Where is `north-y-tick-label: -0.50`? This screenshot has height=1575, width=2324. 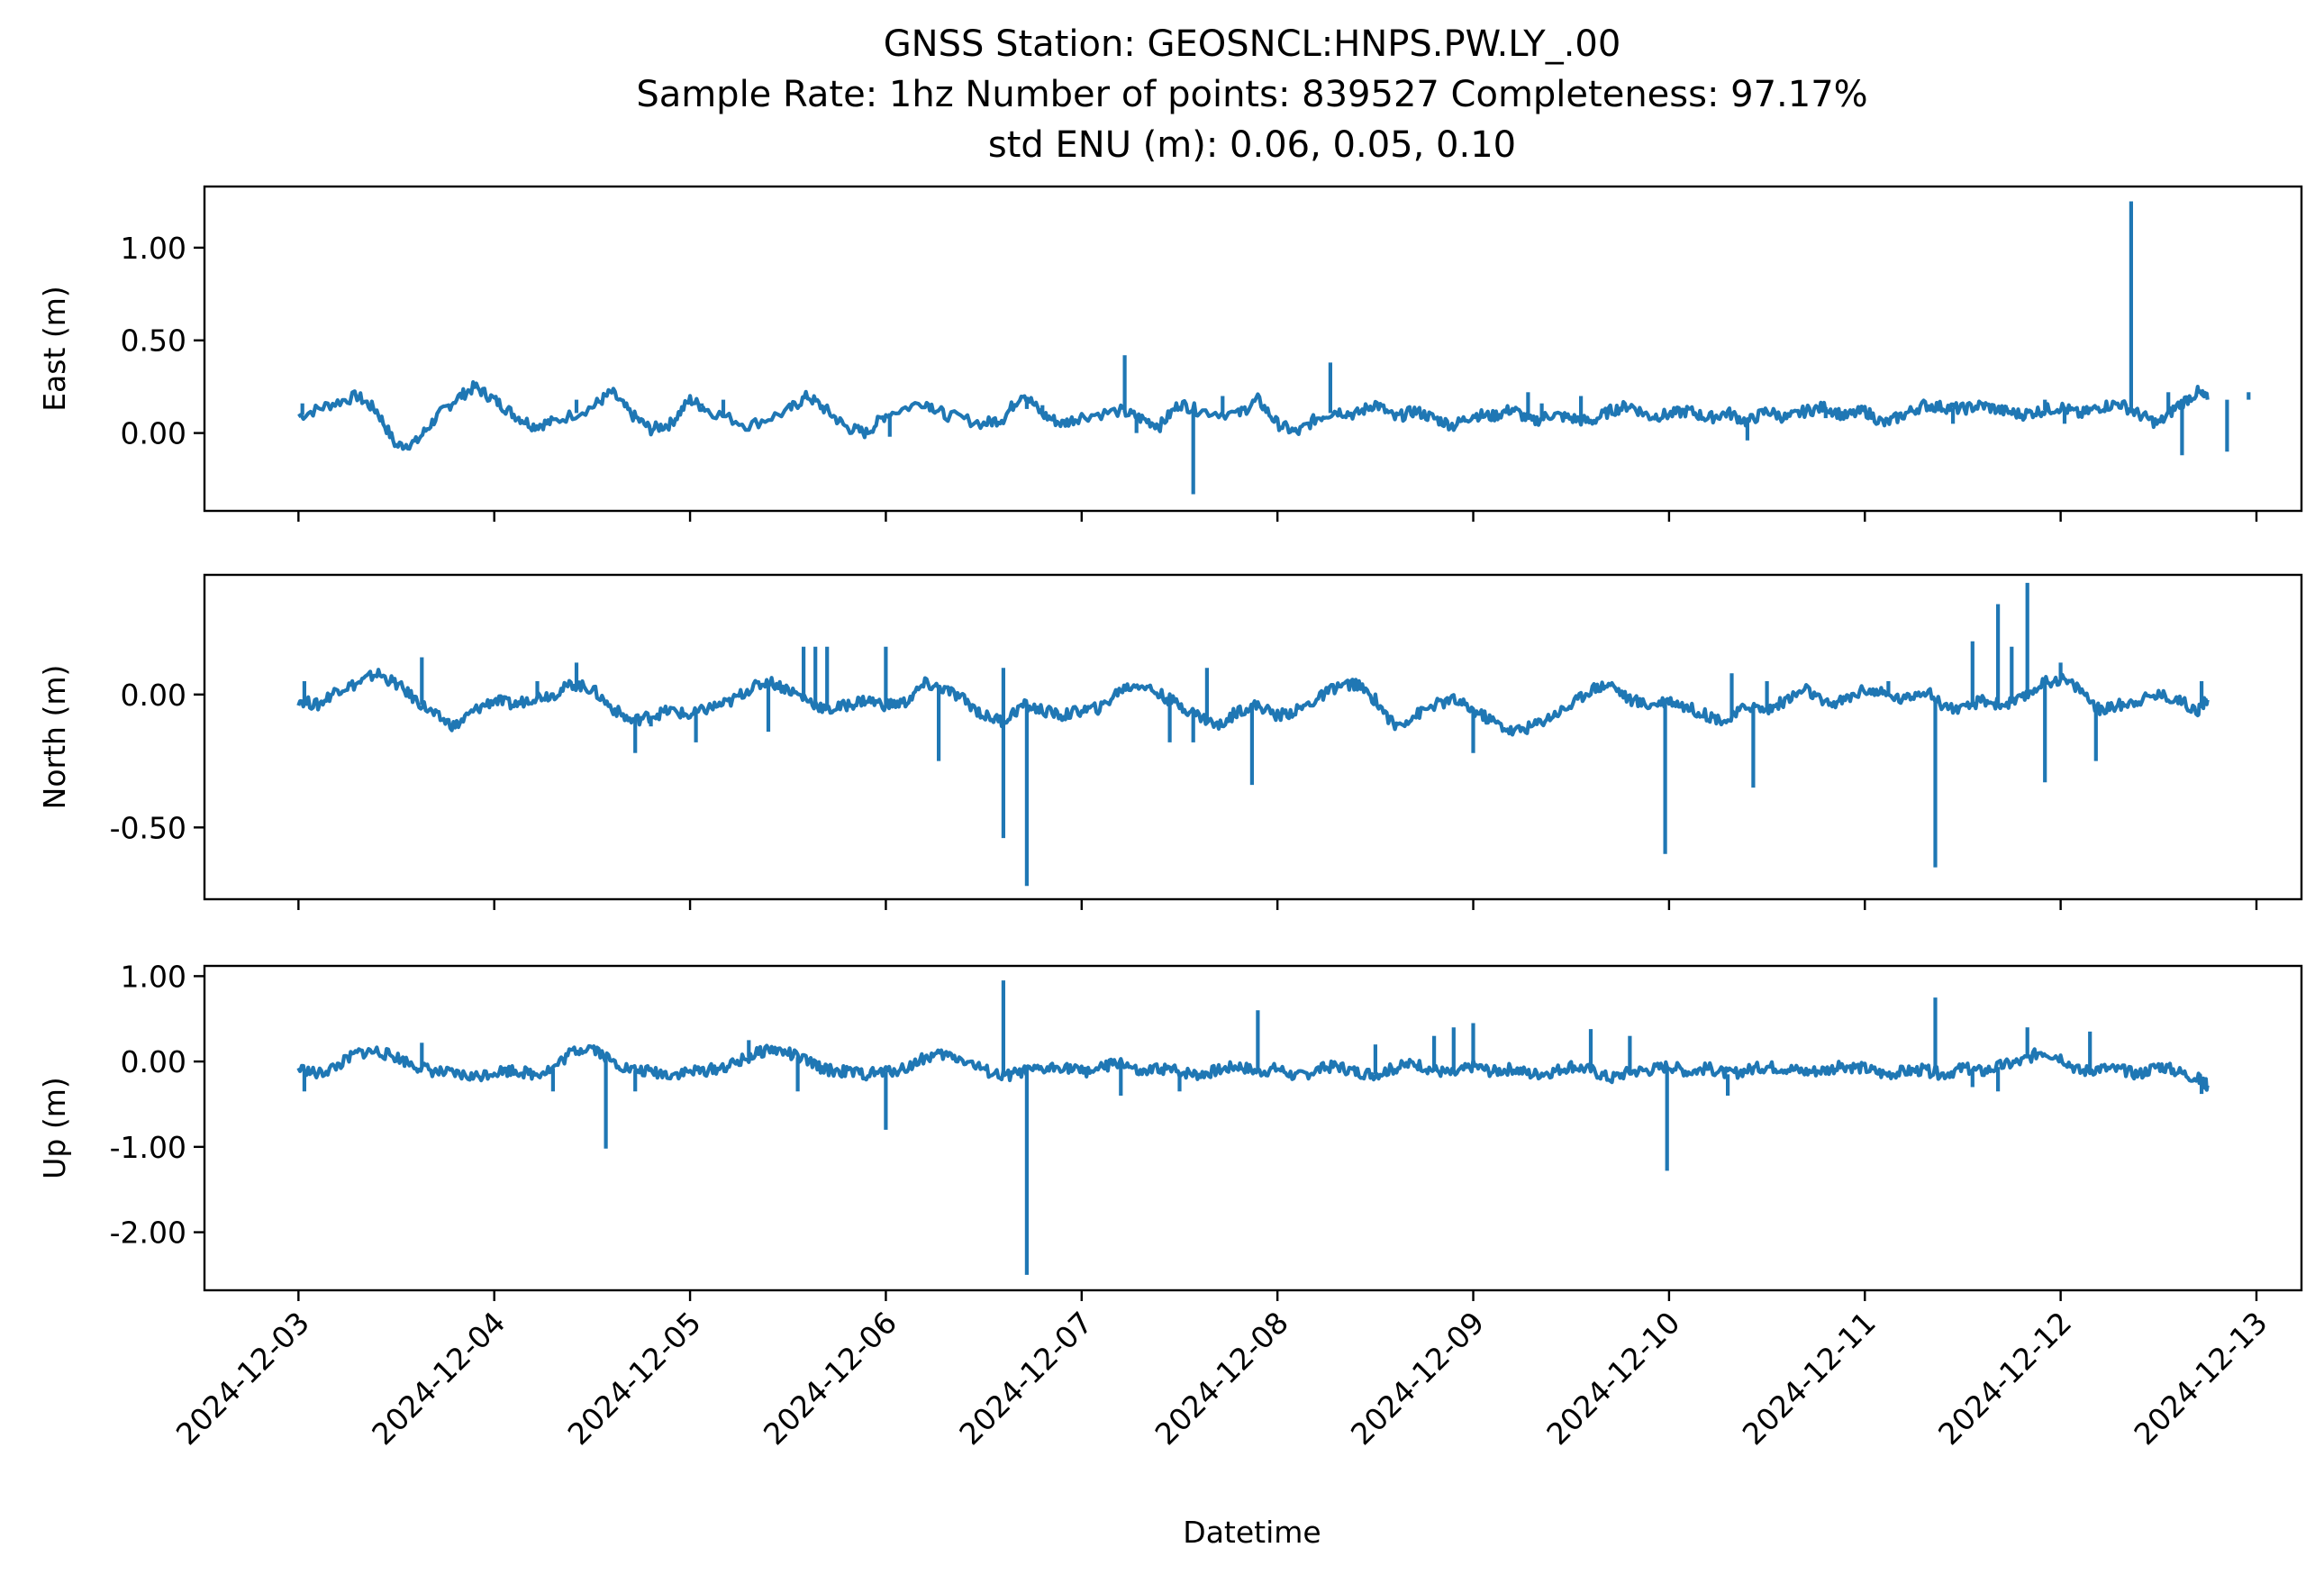 north-y-tick-label: -0.50 is located at coordinates (148, 827).